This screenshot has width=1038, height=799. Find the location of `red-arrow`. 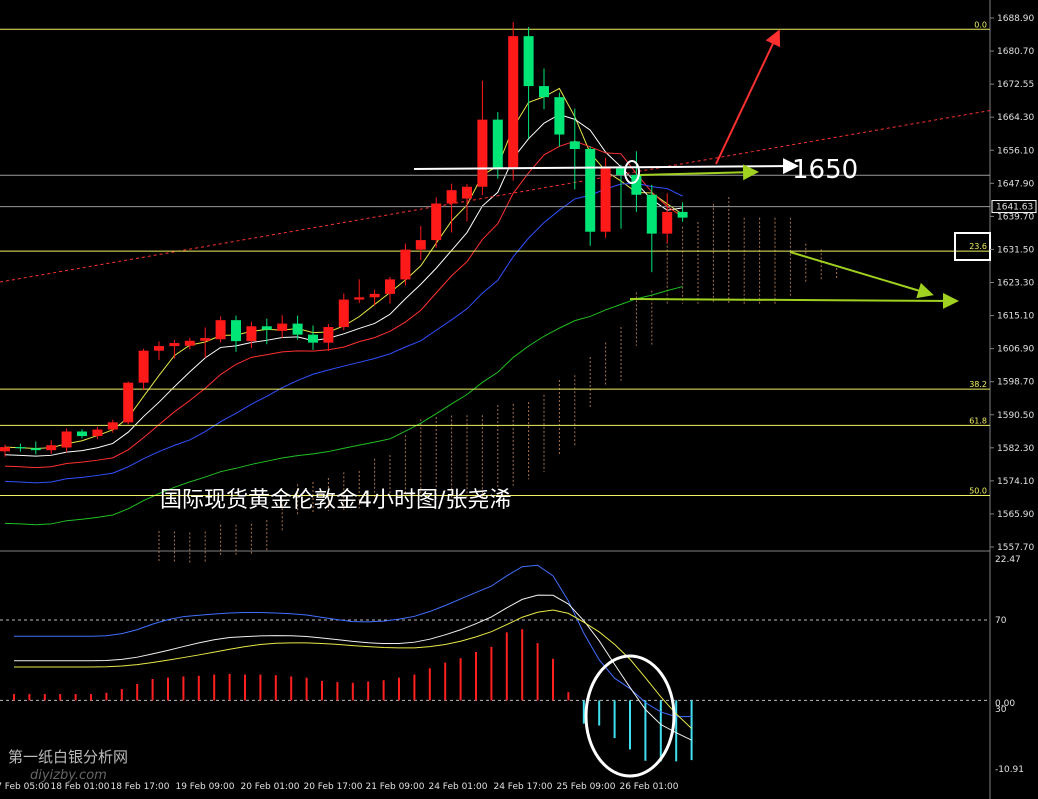

red-arrow is located at coordinates (748, 97).